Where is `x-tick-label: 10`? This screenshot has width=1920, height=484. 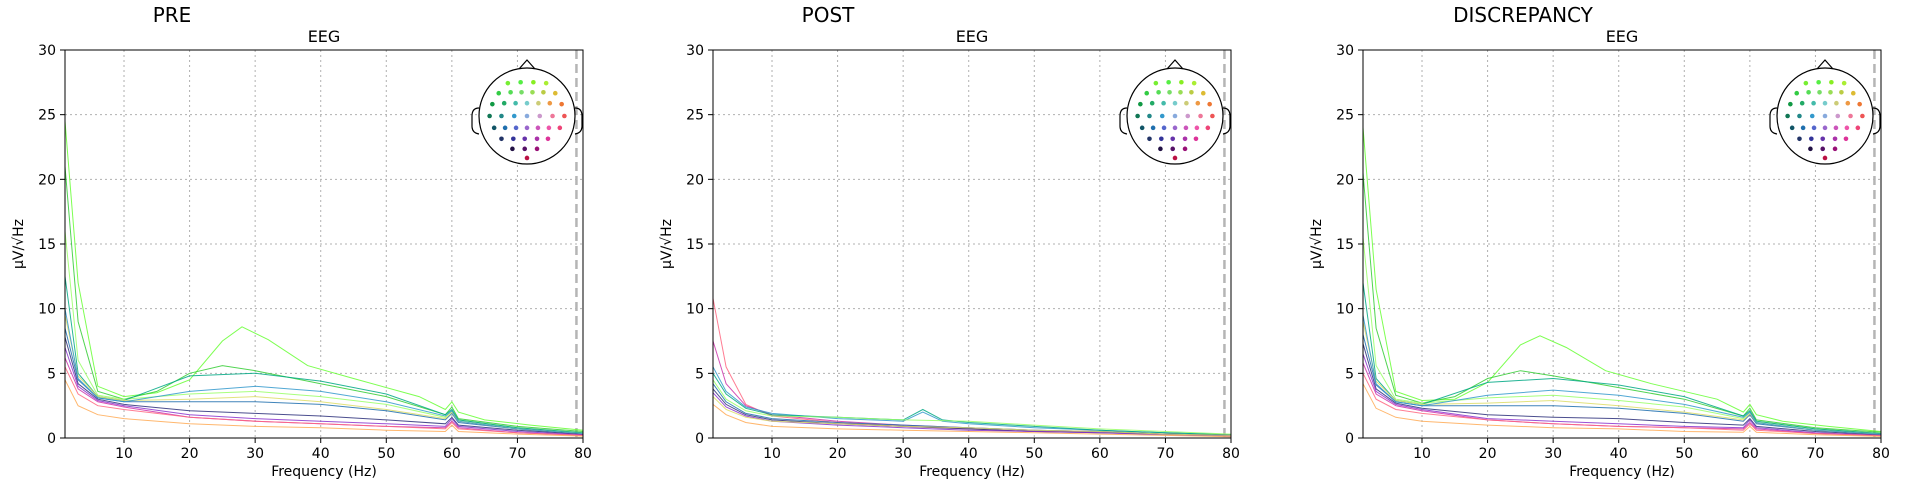
x-tick-label: 10 is located at coordinates (1422, 454).